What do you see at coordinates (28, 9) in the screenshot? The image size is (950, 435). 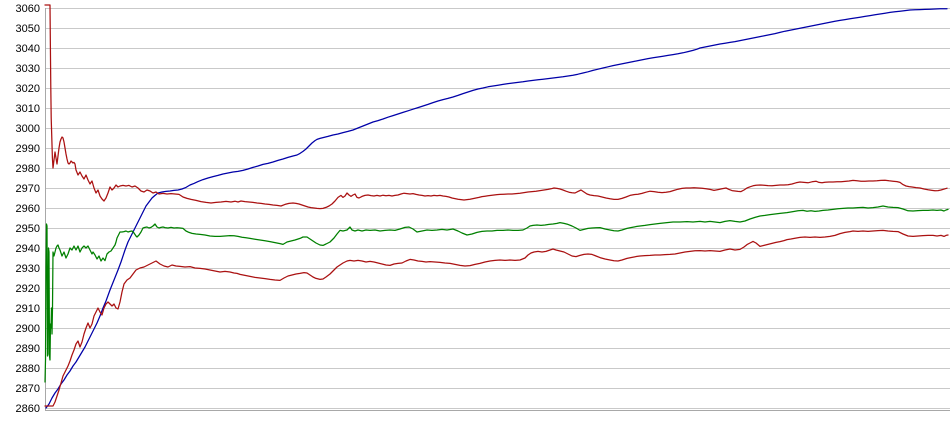 I see `y-axis-label: 3060` at bounding box center [28, 9].